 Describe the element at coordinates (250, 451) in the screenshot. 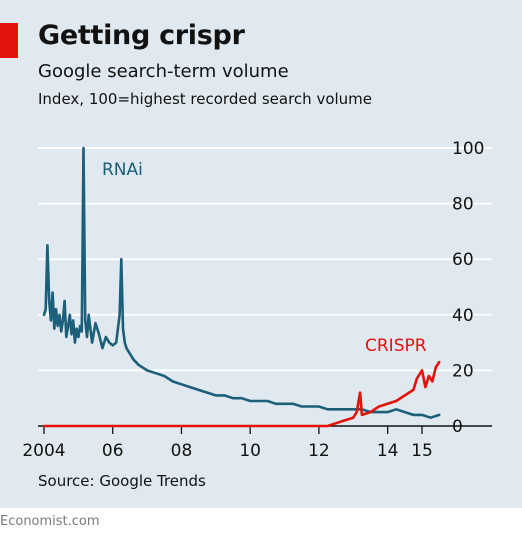

I see `x-tick-label: 10` at that location.